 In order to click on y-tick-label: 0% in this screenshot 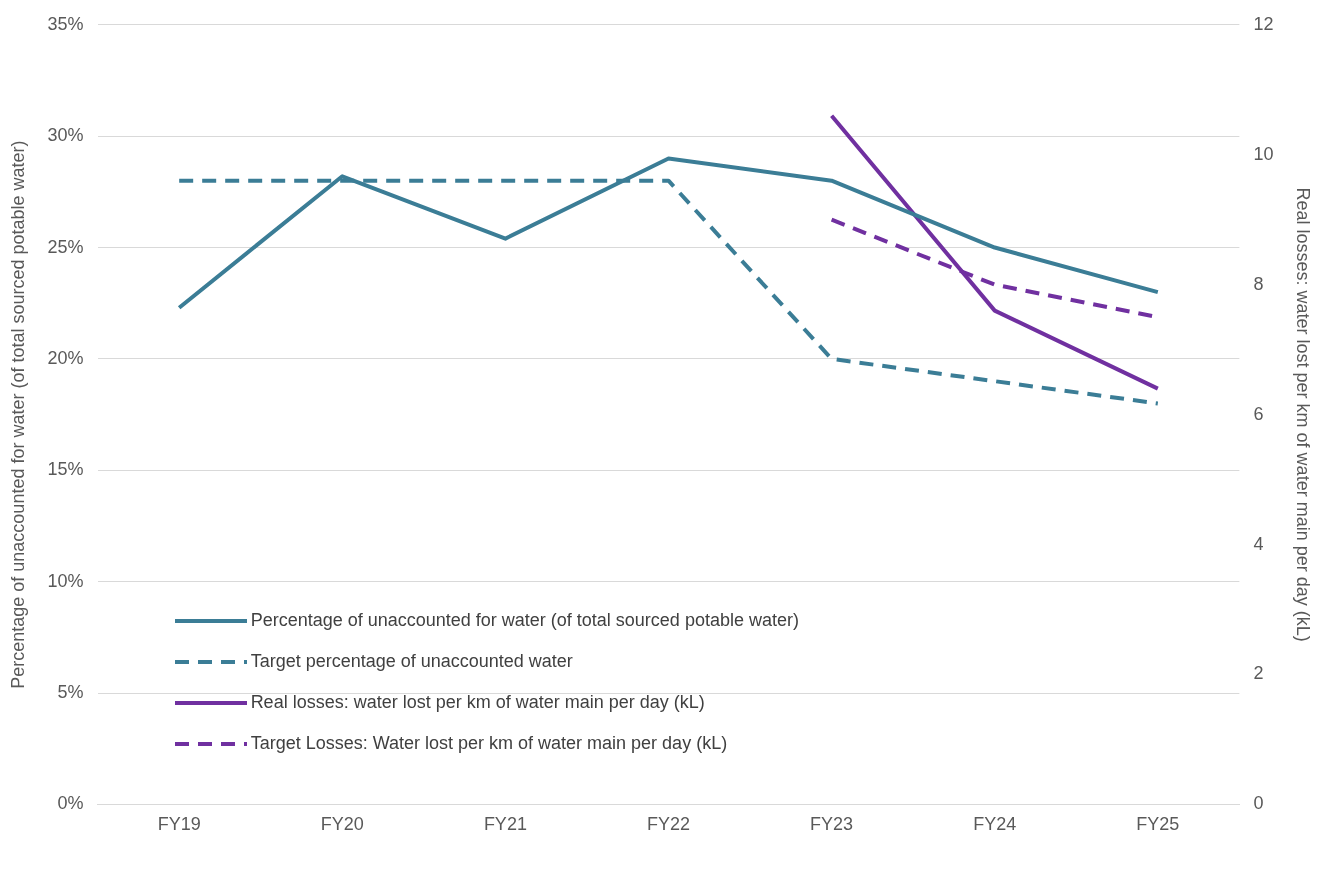, I will do `click(70, 803)`.